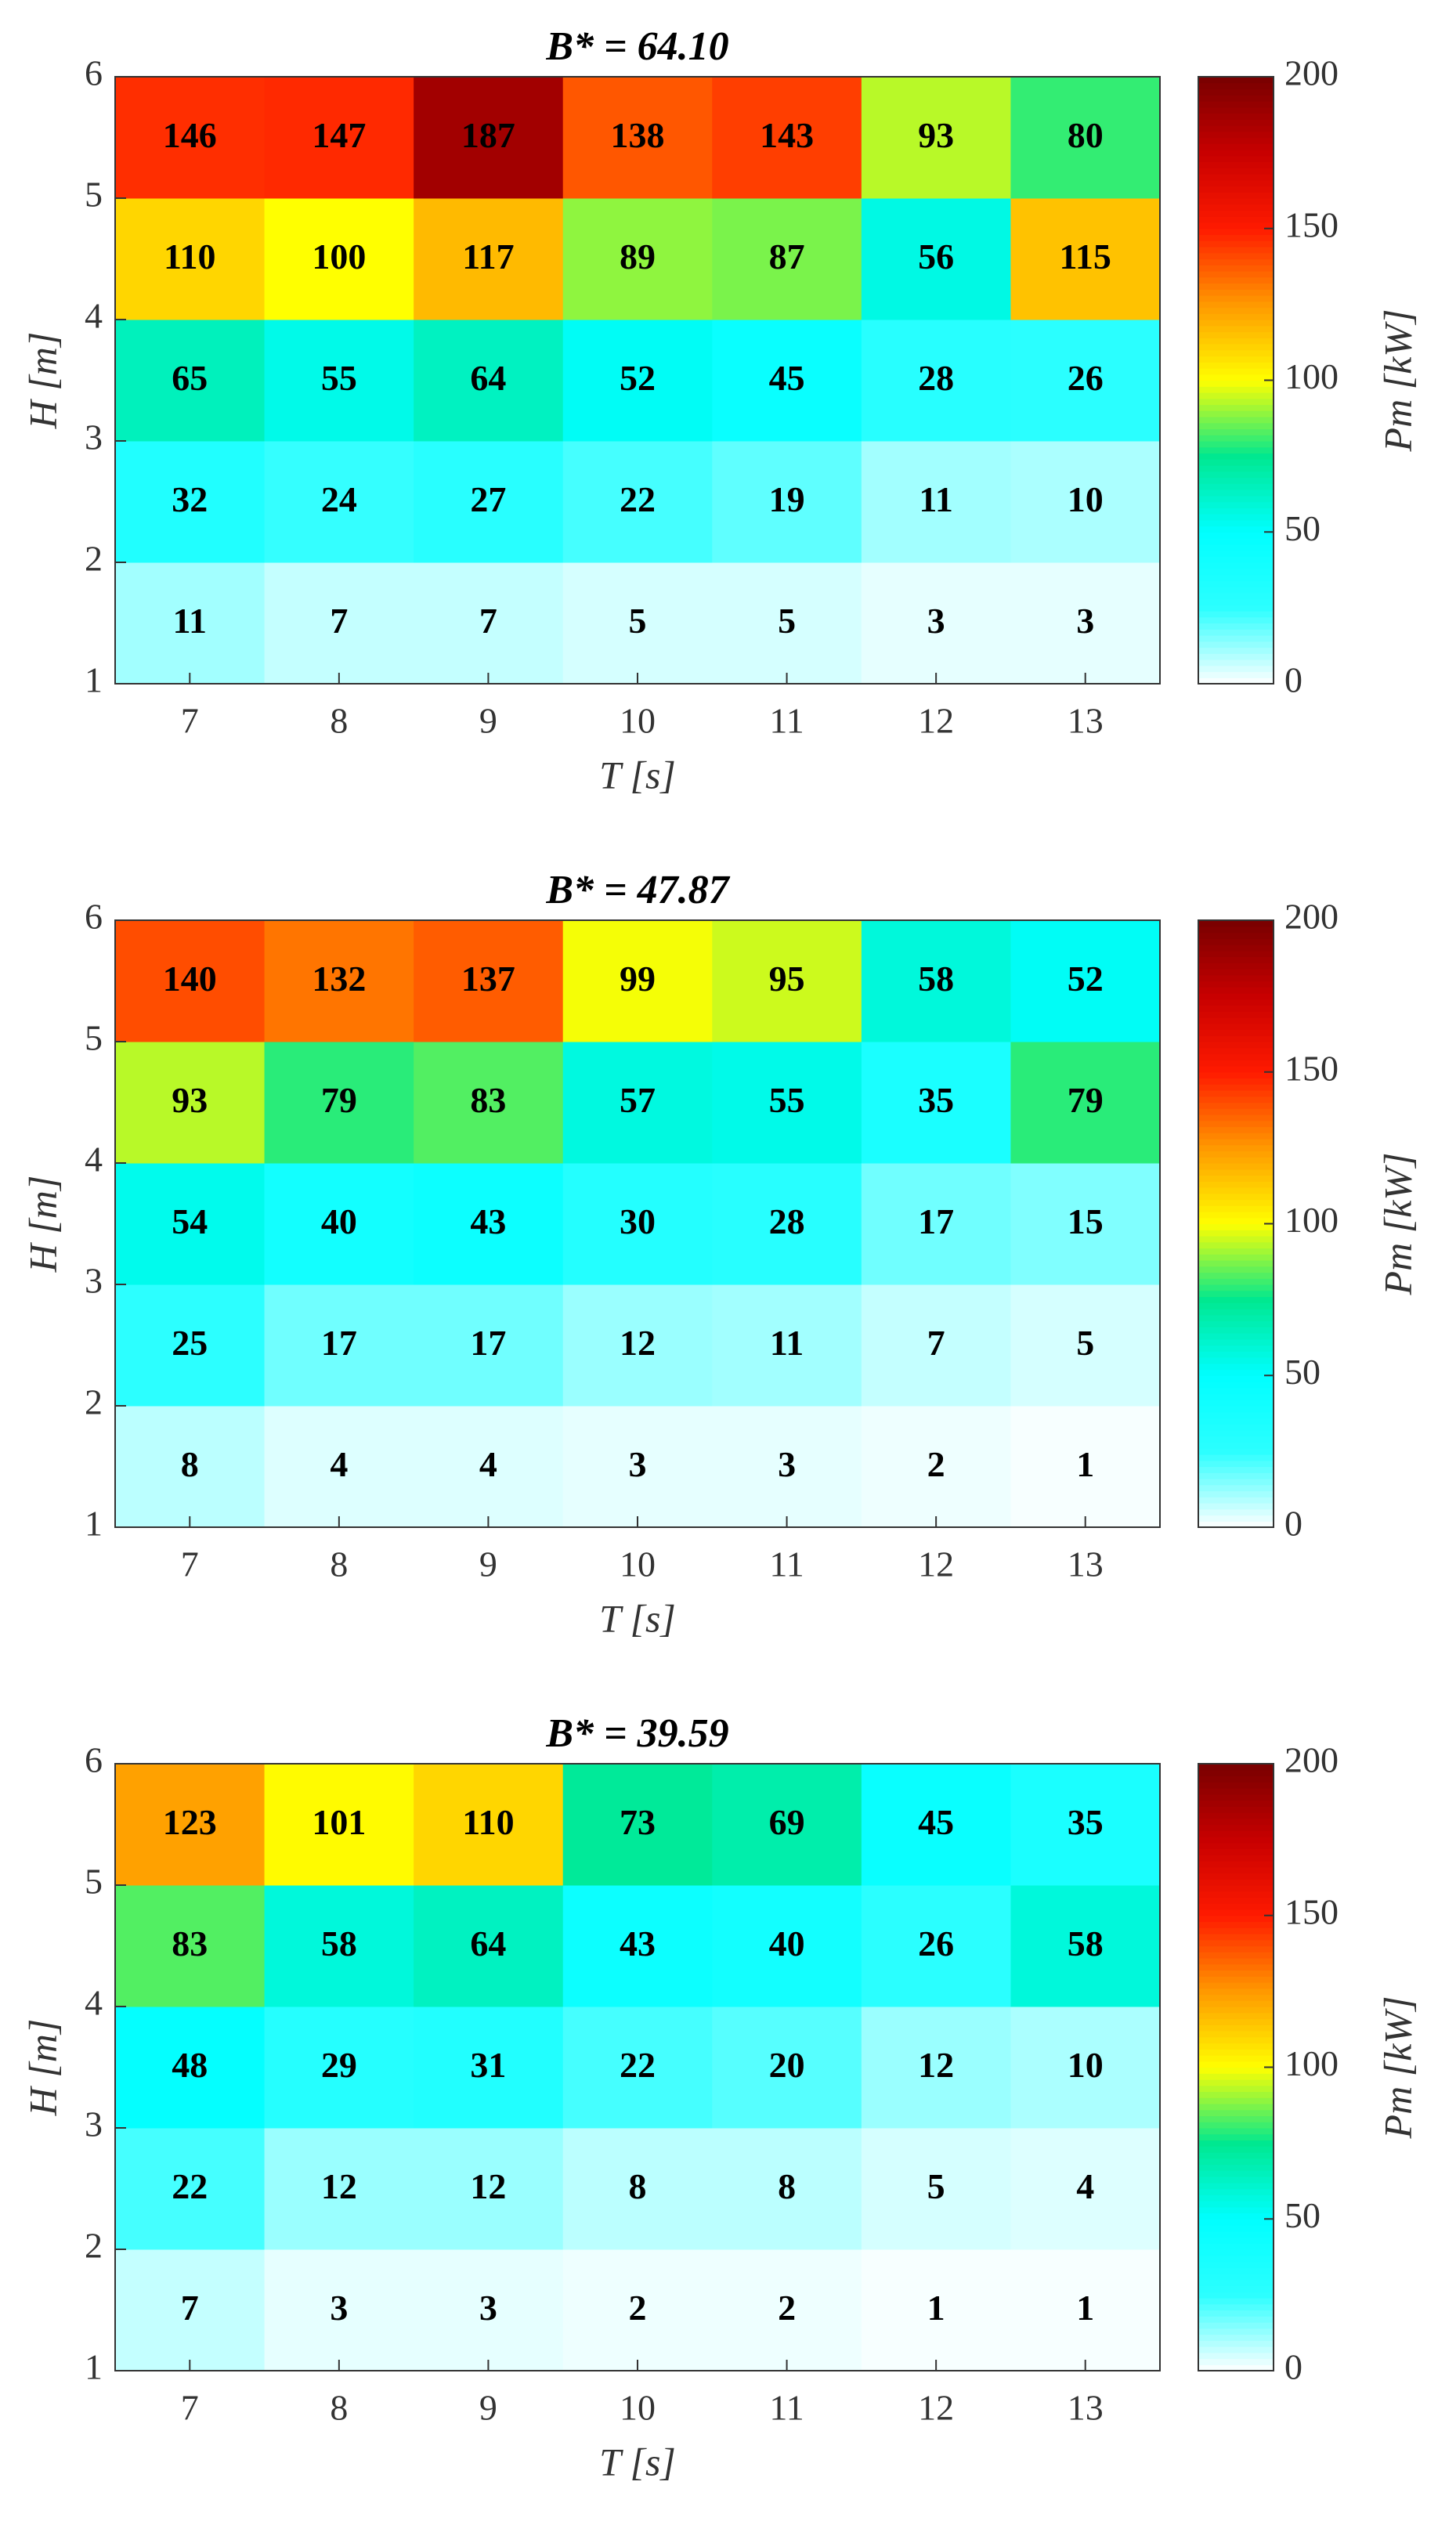 The image size is (1456, 2543). Describe the element at coordinates (190, 499) in the screenshot. I see `cell-label: 32` at that location.